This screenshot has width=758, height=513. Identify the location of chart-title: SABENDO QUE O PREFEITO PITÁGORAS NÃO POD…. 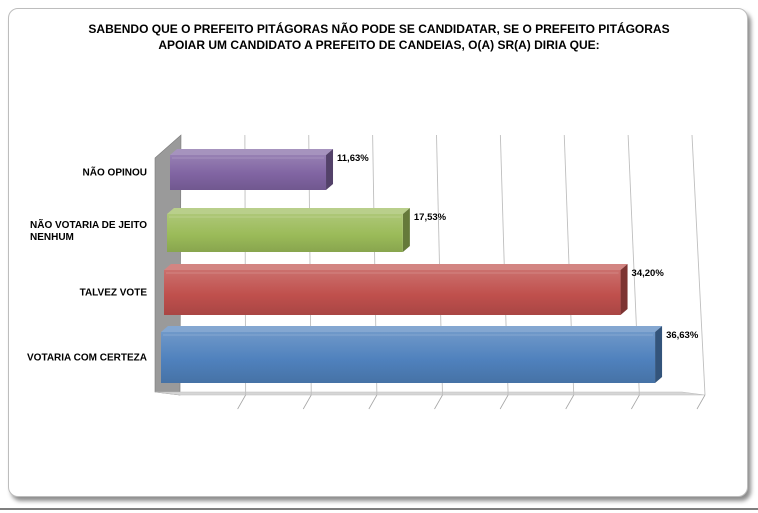
(379, 37).